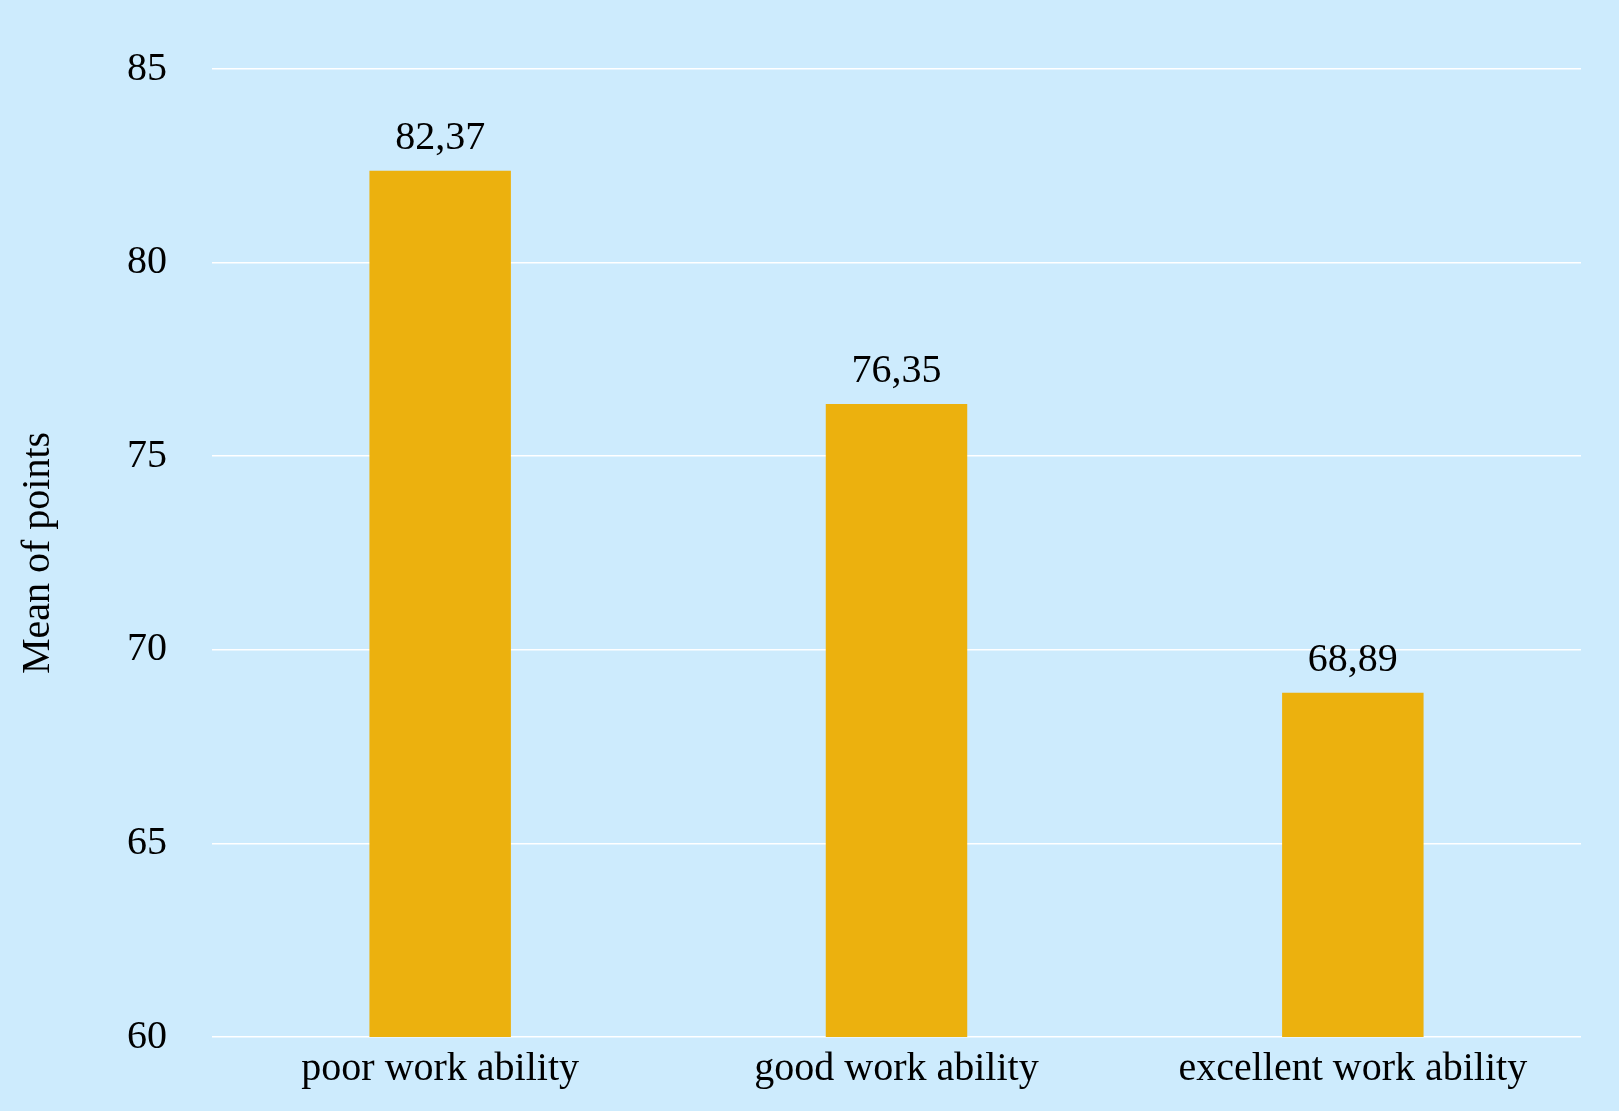 The width and height of the screenshot is (1619, 1111). Describe the element at coordinates (440, 1066) in the screenshot. I see `x-tick-label: poor work ability` at that location.